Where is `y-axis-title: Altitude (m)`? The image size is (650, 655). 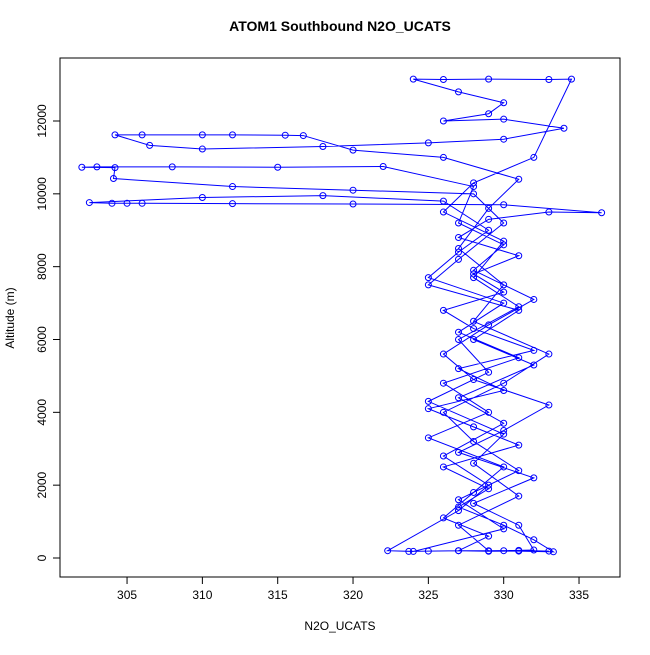
y-axis-title: Altitude (m) is located at coordinates (10, 317).